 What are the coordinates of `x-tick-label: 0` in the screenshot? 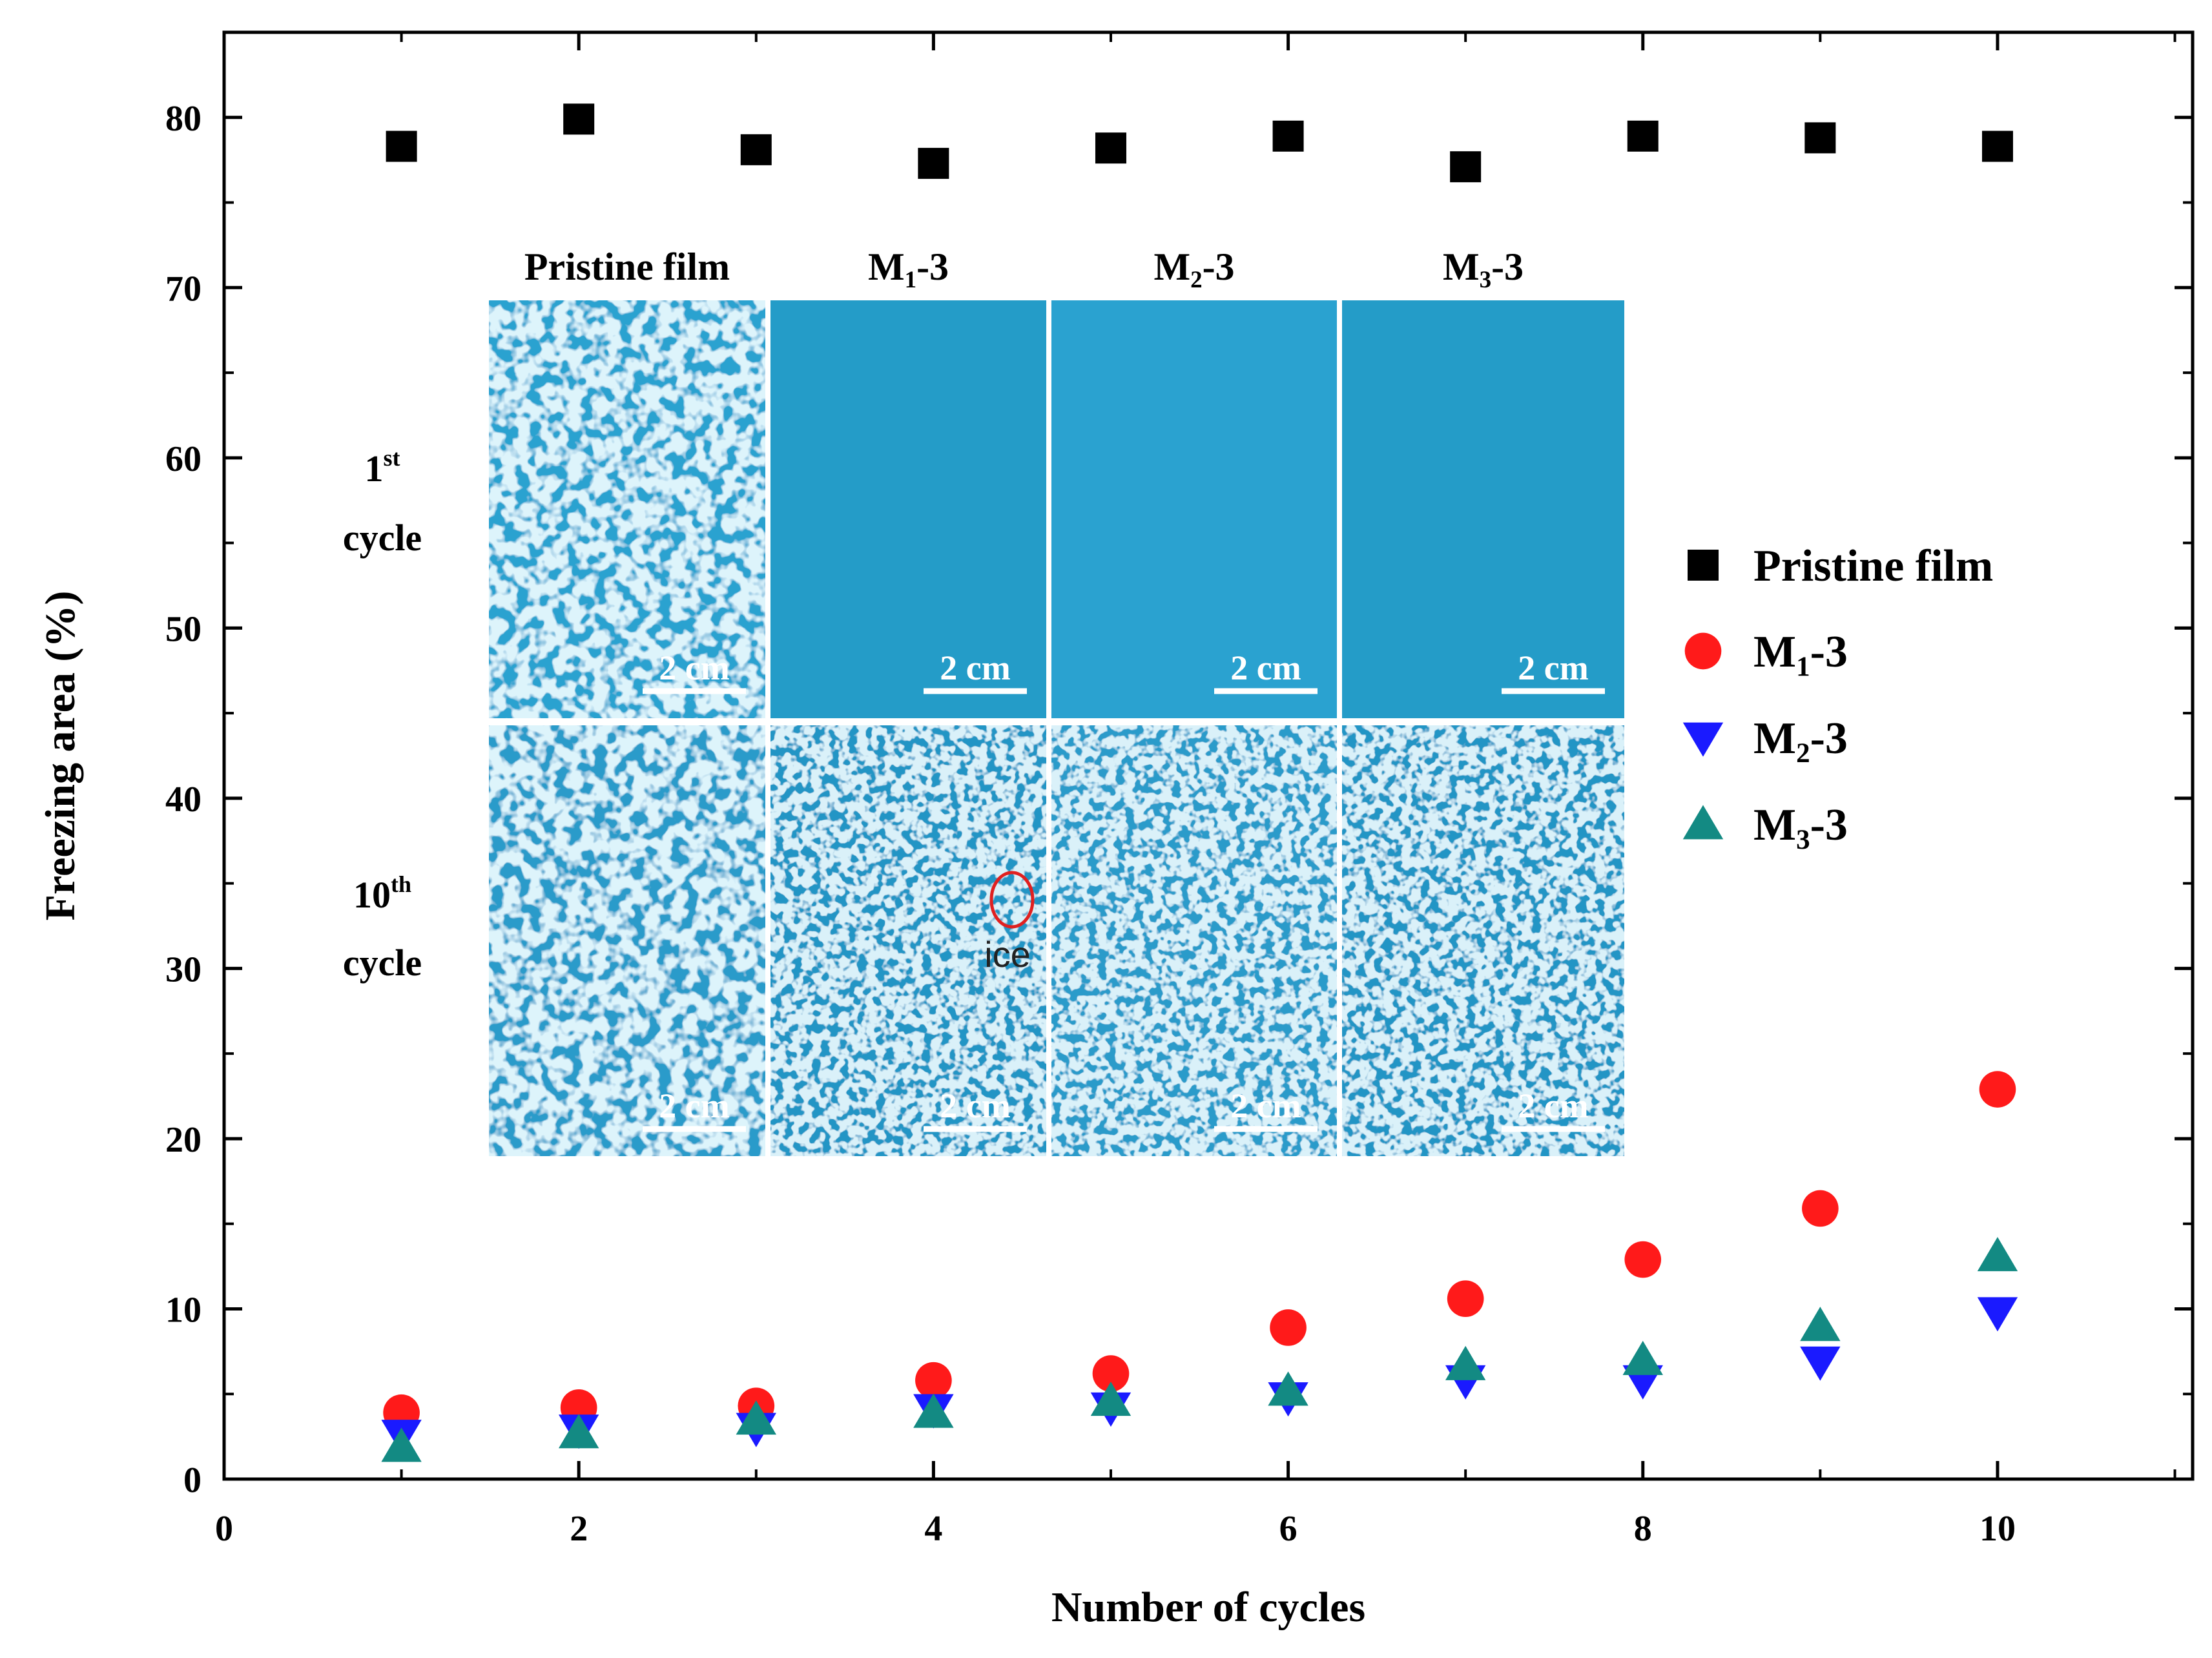 It's located at (224, 1529).